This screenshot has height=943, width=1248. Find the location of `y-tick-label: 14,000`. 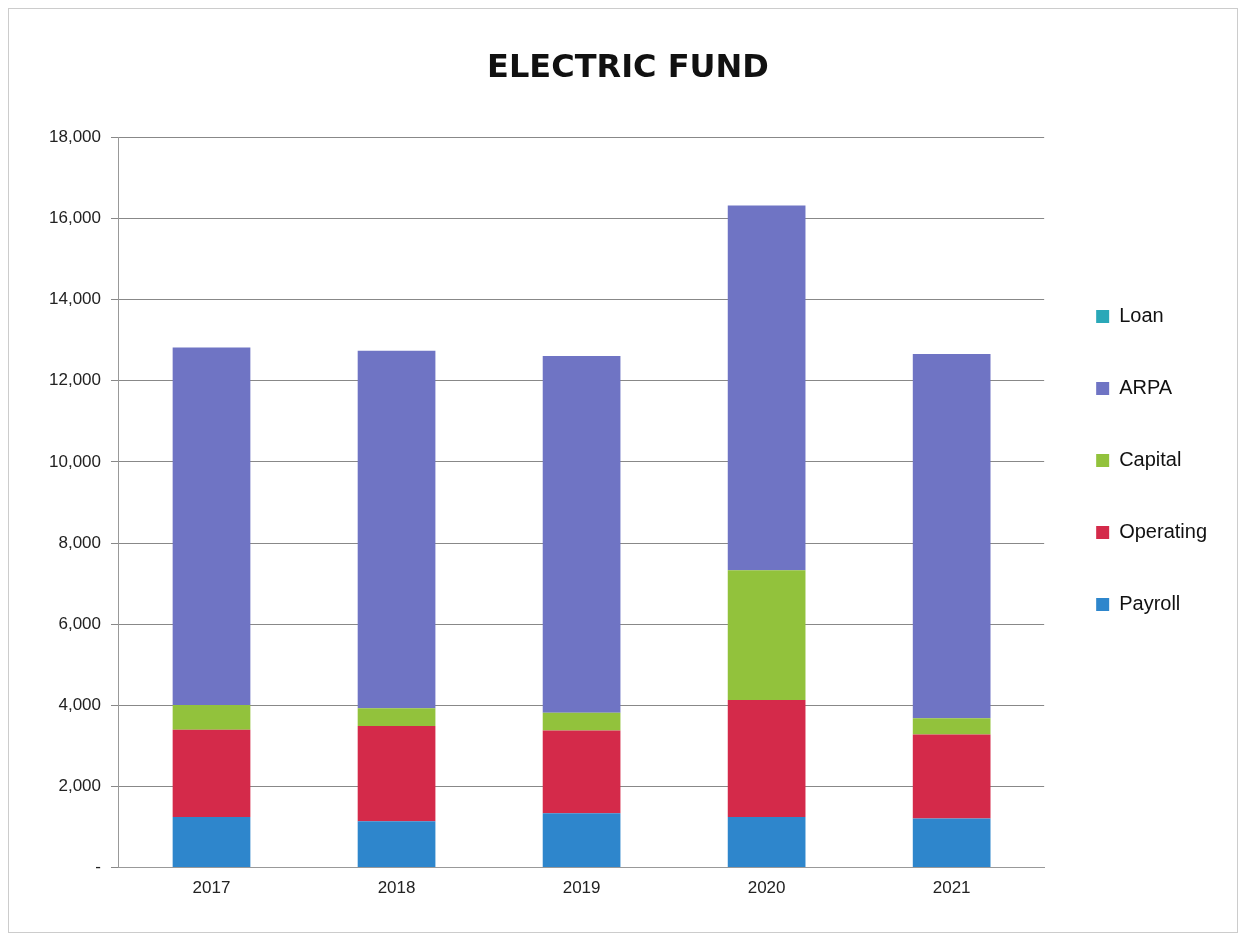

y-tick-label: 14,000 is located at coordinates (75, 299).